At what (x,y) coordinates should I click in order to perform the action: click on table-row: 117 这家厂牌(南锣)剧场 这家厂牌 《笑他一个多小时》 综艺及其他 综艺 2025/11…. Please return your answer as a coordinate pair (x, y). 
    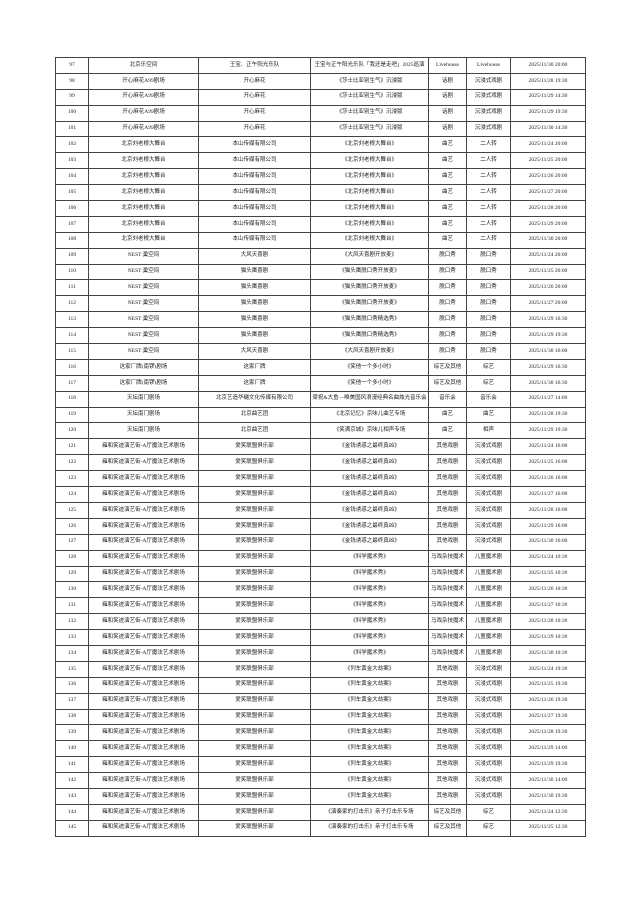
    Looking at the image, I should click on (320, 383).